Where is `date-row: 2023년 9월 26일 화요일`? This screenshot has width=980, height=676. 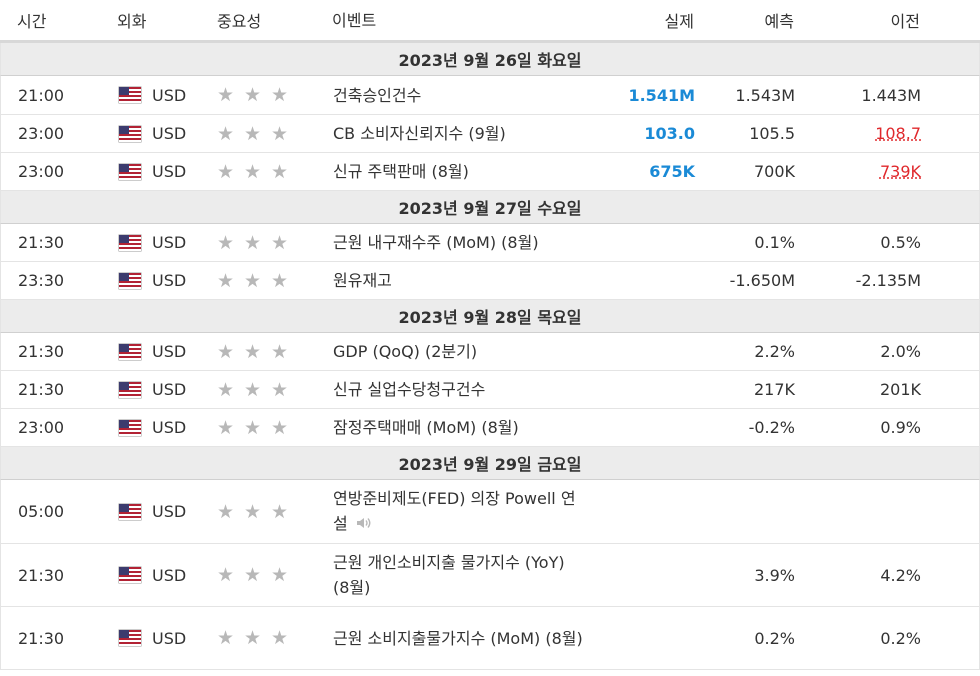 date-row: 2023년 9월 26일 화요일 is located at coordinates (490, 59).